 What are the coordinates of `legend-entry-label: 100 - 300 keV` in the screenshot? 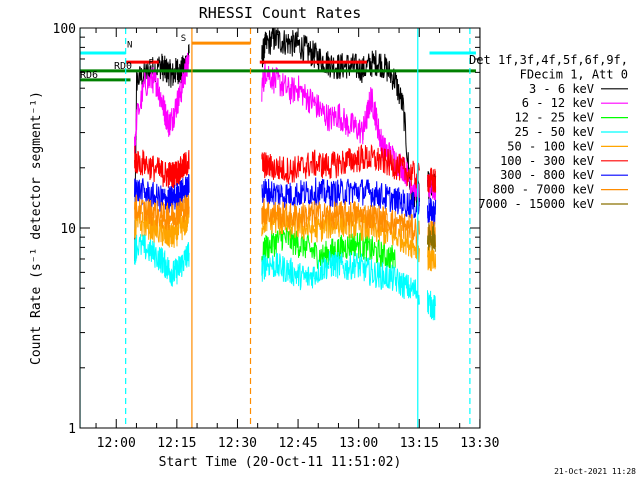 It's located at (547, 161).